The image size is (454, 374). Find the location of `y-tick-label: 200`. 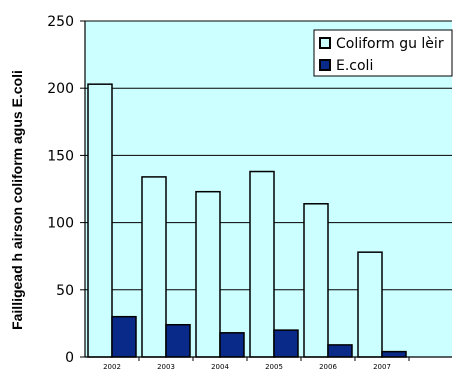

y-tick-label: 200 is located at coordinates (60, 89).